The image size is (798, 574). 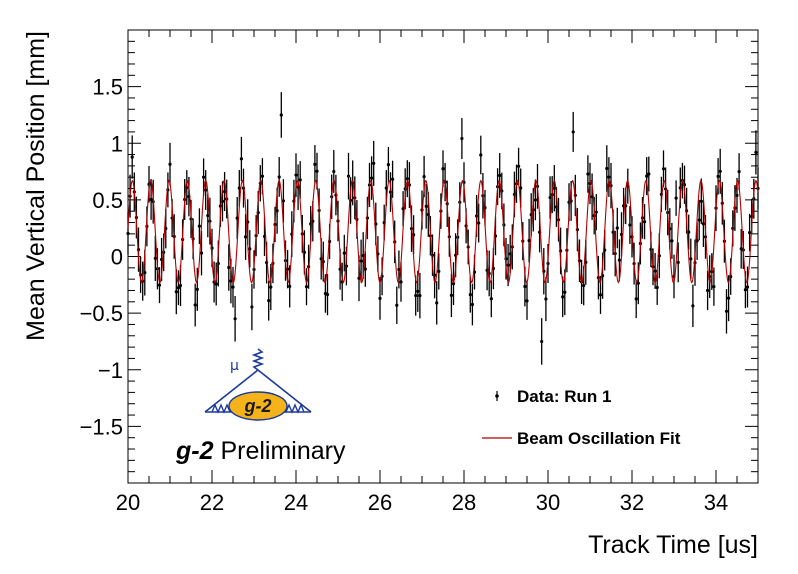 What do you see at coordinates (212, 502) in the screenshot?
I see `x-tick-label: 22` at bounding box center [212, 502].